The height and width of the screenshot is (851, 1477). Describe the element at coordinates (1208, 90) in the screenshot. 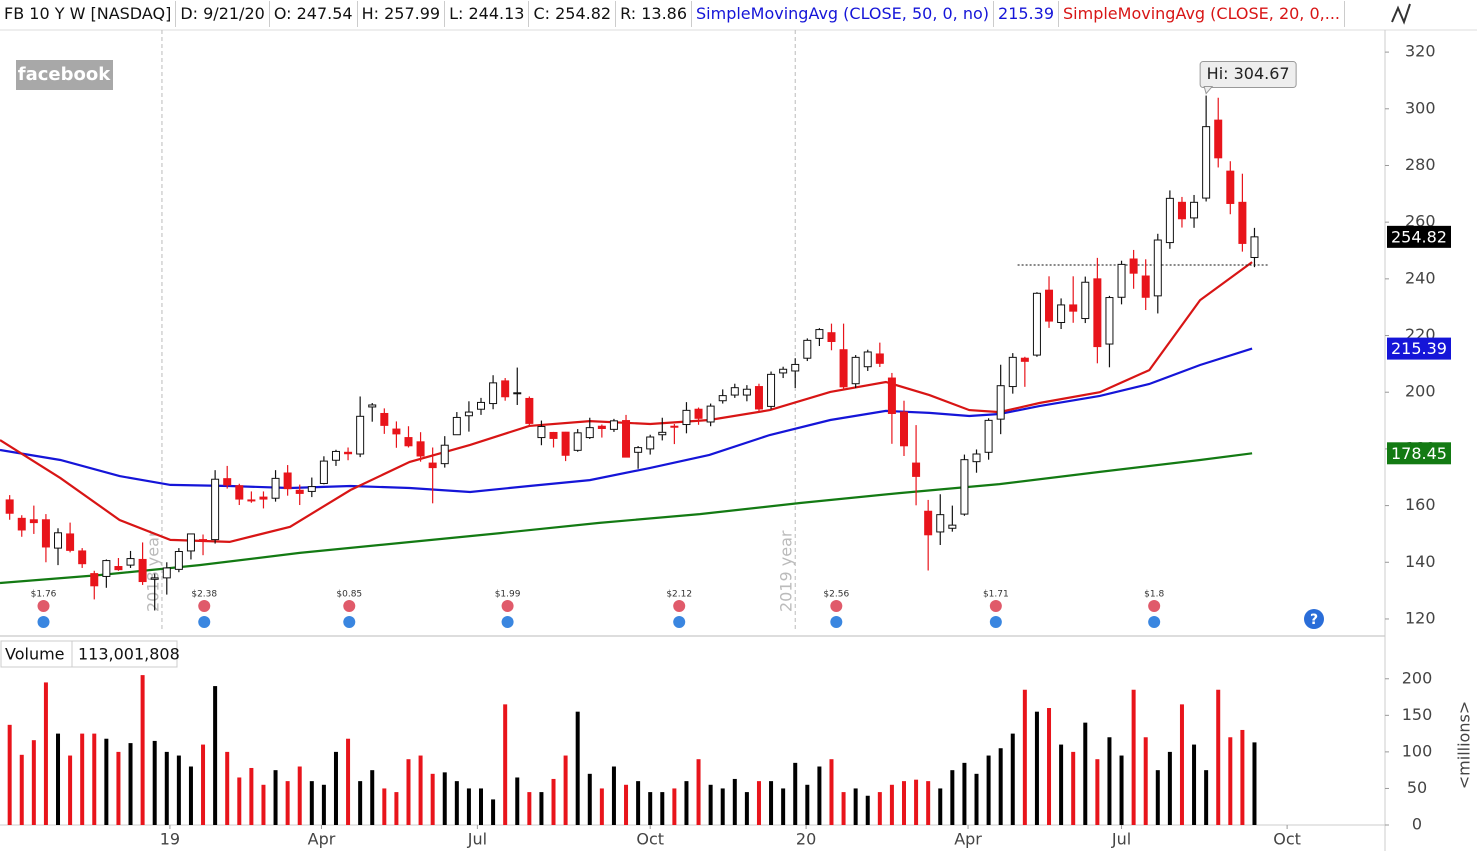

I see `high-label-pointer` at that location.